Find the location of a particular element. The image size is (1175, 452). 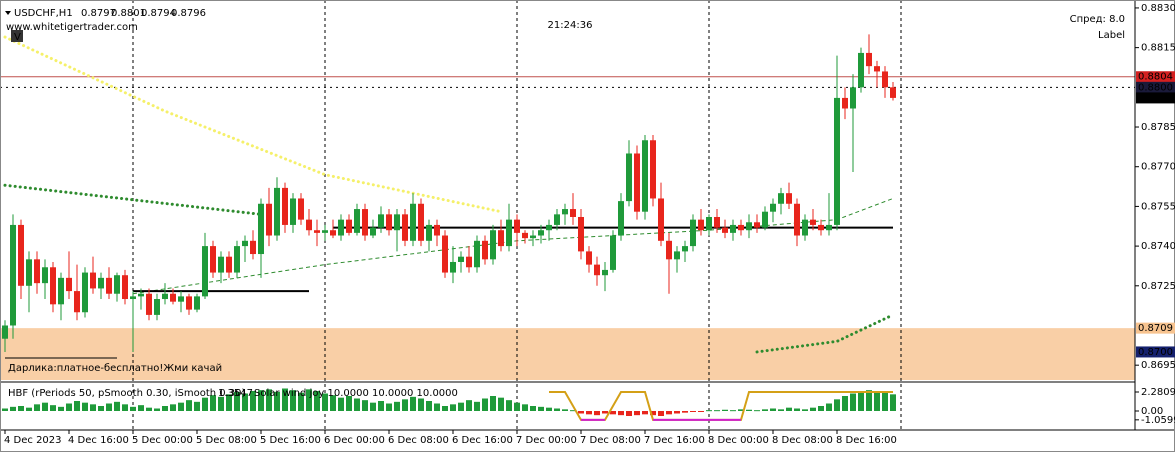

site: www.whitetigertrader.com is located at coordinates (72, 27).